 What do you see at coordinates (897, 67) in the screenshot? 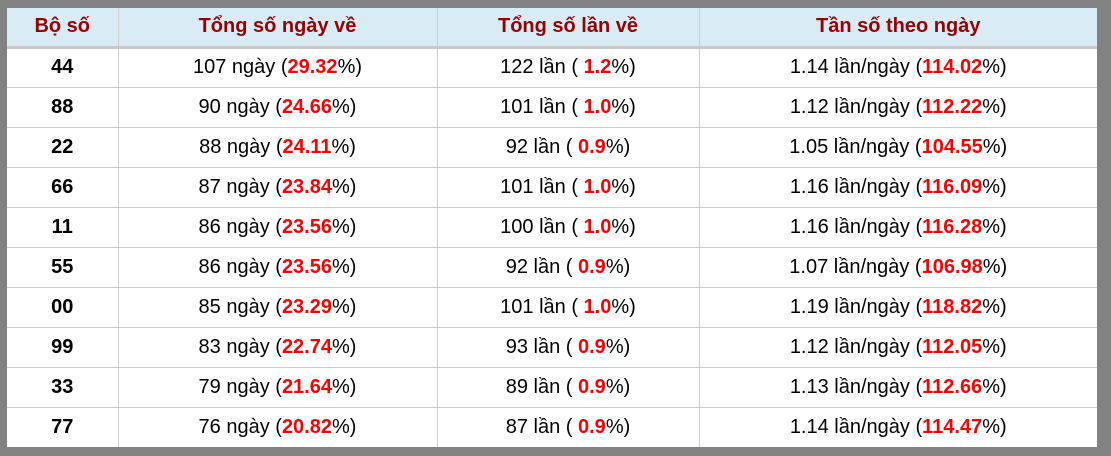
I see `freq-cell: 1.14 lần/ngày (114.02%)` at bounding box center [897, 67].